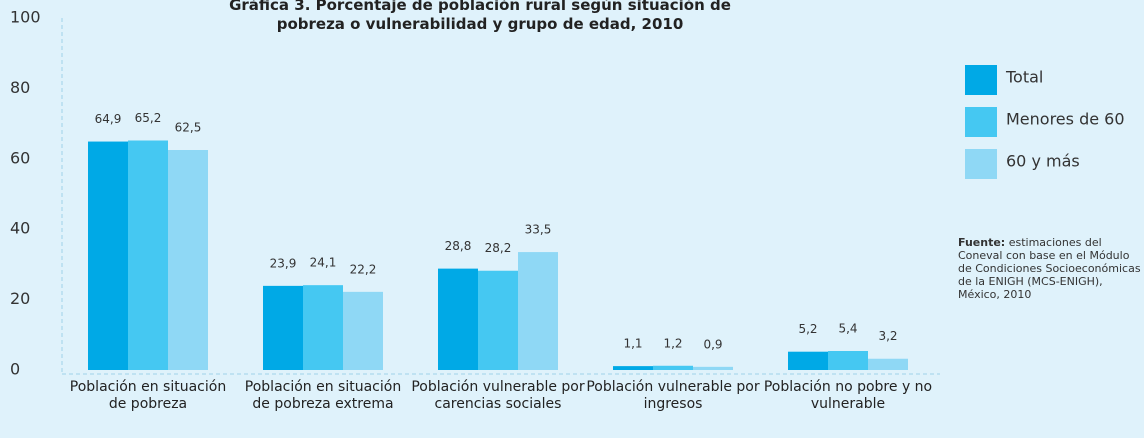 The height and width of the screenshot is (438, 1144). I want to click on y-tick-label: 80, so click(20, 87).